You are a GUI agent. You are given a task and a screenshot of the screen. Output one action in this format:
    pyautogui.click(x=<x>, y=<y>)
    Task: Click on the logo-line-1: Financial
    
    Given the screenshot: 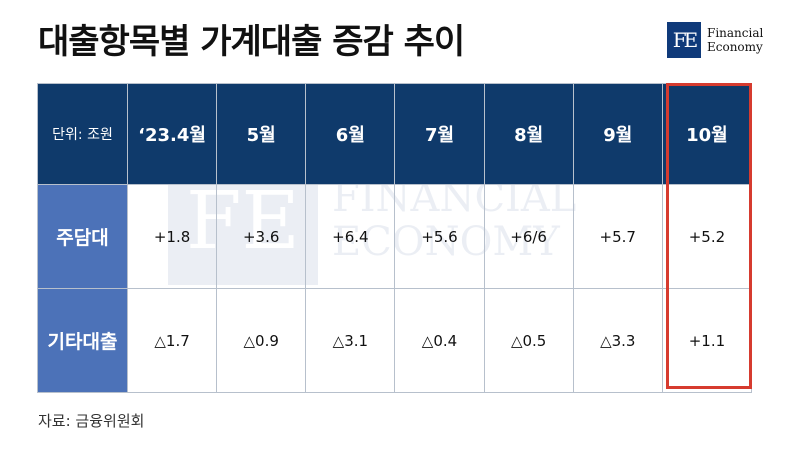 What is the action you would take?
    pyautogui.click(x=735, y=33)
    